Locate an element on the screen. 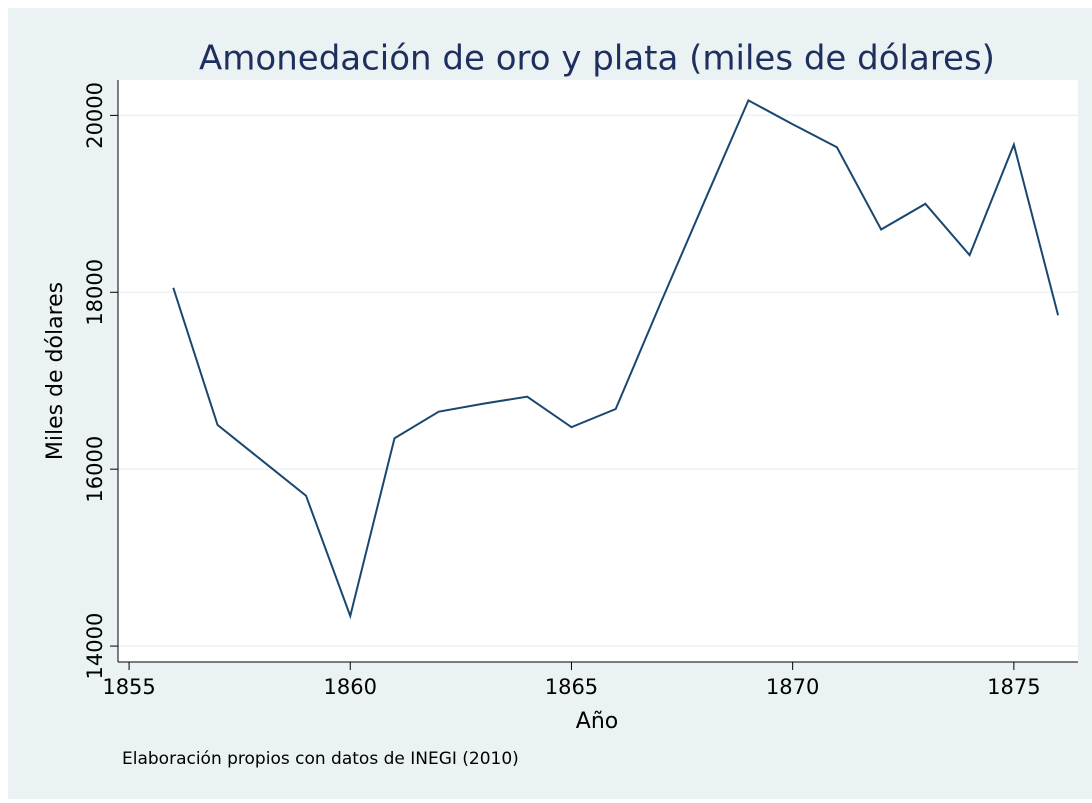  y-tick-label: 18000 is located at coordinates (95, 292).